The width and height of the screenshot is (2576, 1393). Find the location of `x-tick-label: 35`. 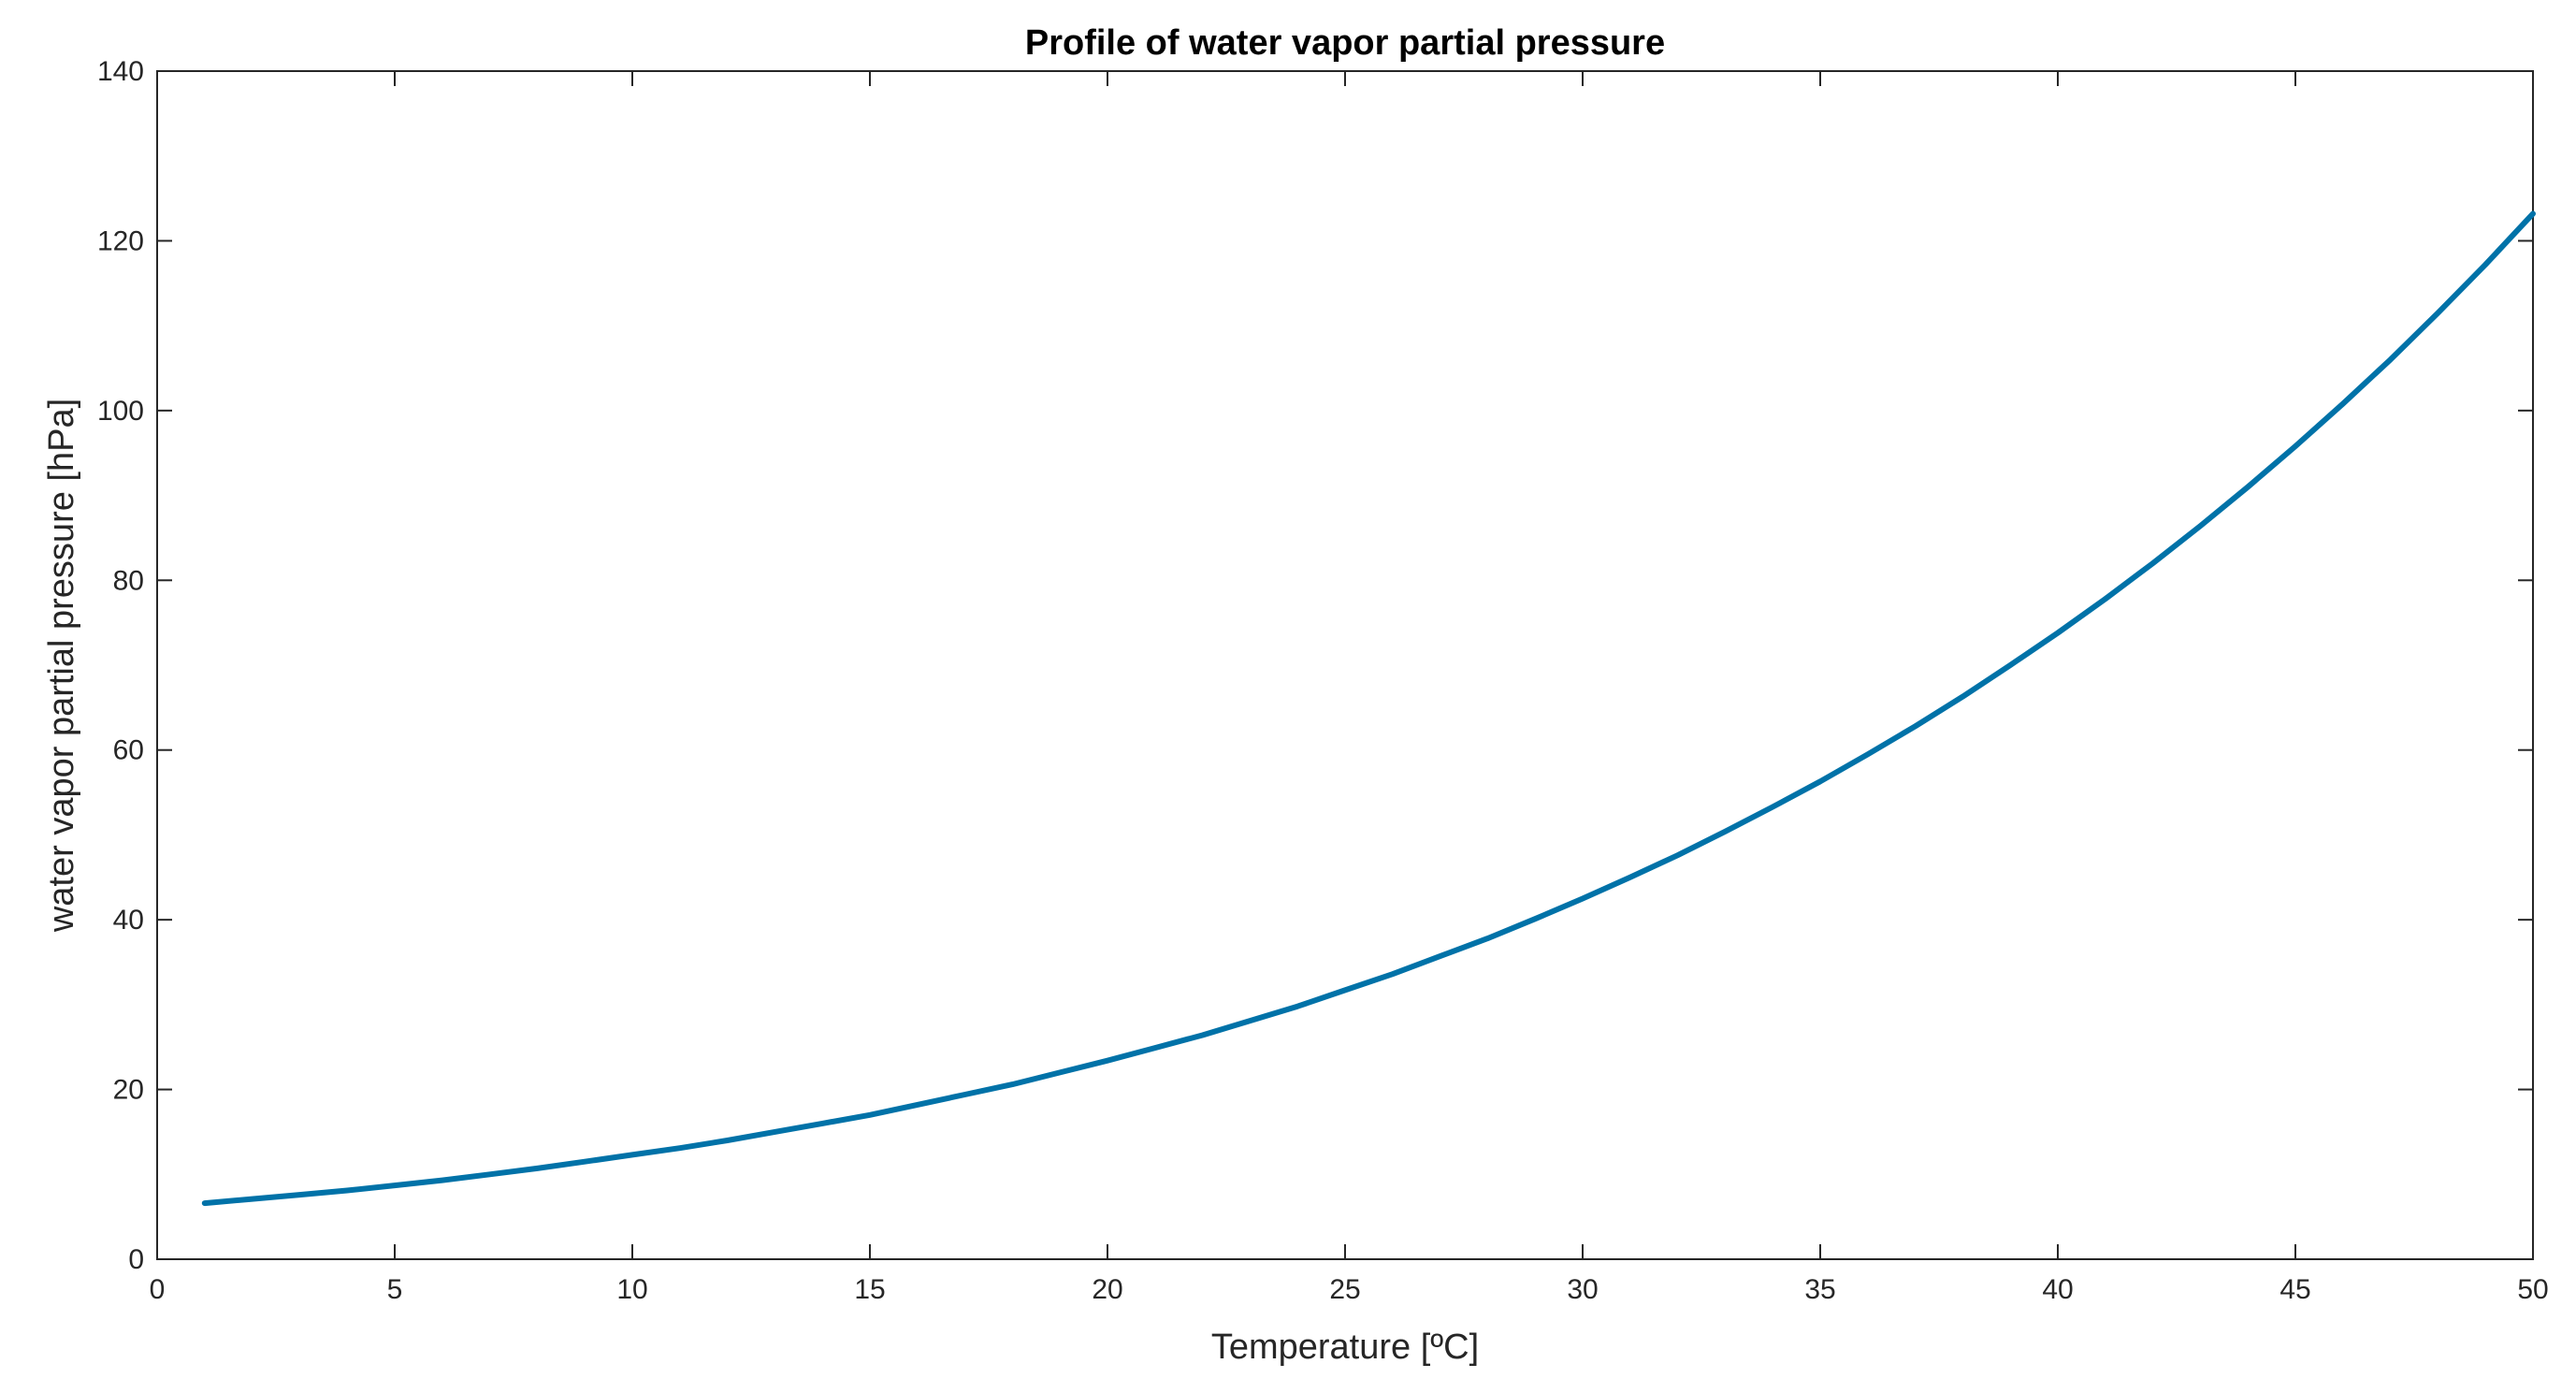

x-tick-label: 35 is located at coordinates (1819, 1289).